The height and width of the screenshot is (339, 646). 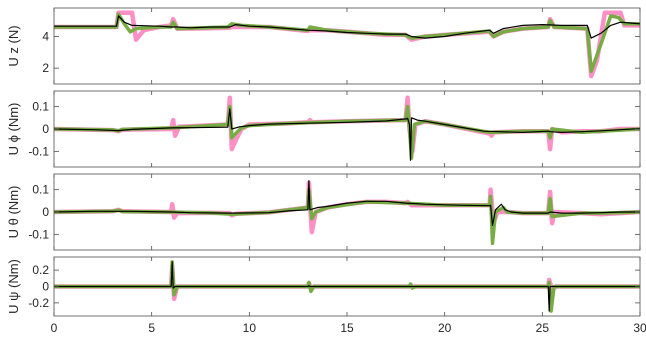 What do you see at coordinates (13, 45) in the screenshot?
I see `y-axis-label: U z (N)` at bounding box center [13, 45].